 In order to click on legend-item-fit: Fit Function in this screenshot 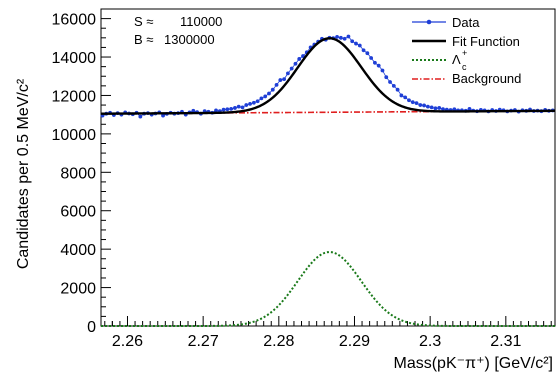, I will do `click(466, 41)`.